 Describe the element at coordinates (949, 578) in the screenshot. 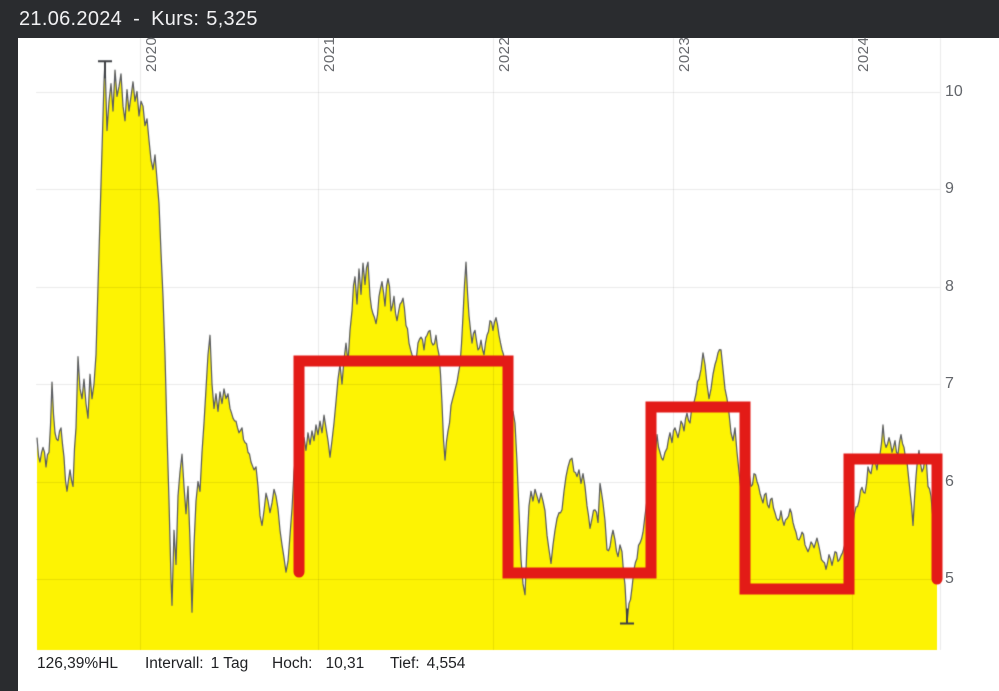

I see `y-axis-tick-5: 5` at that location.